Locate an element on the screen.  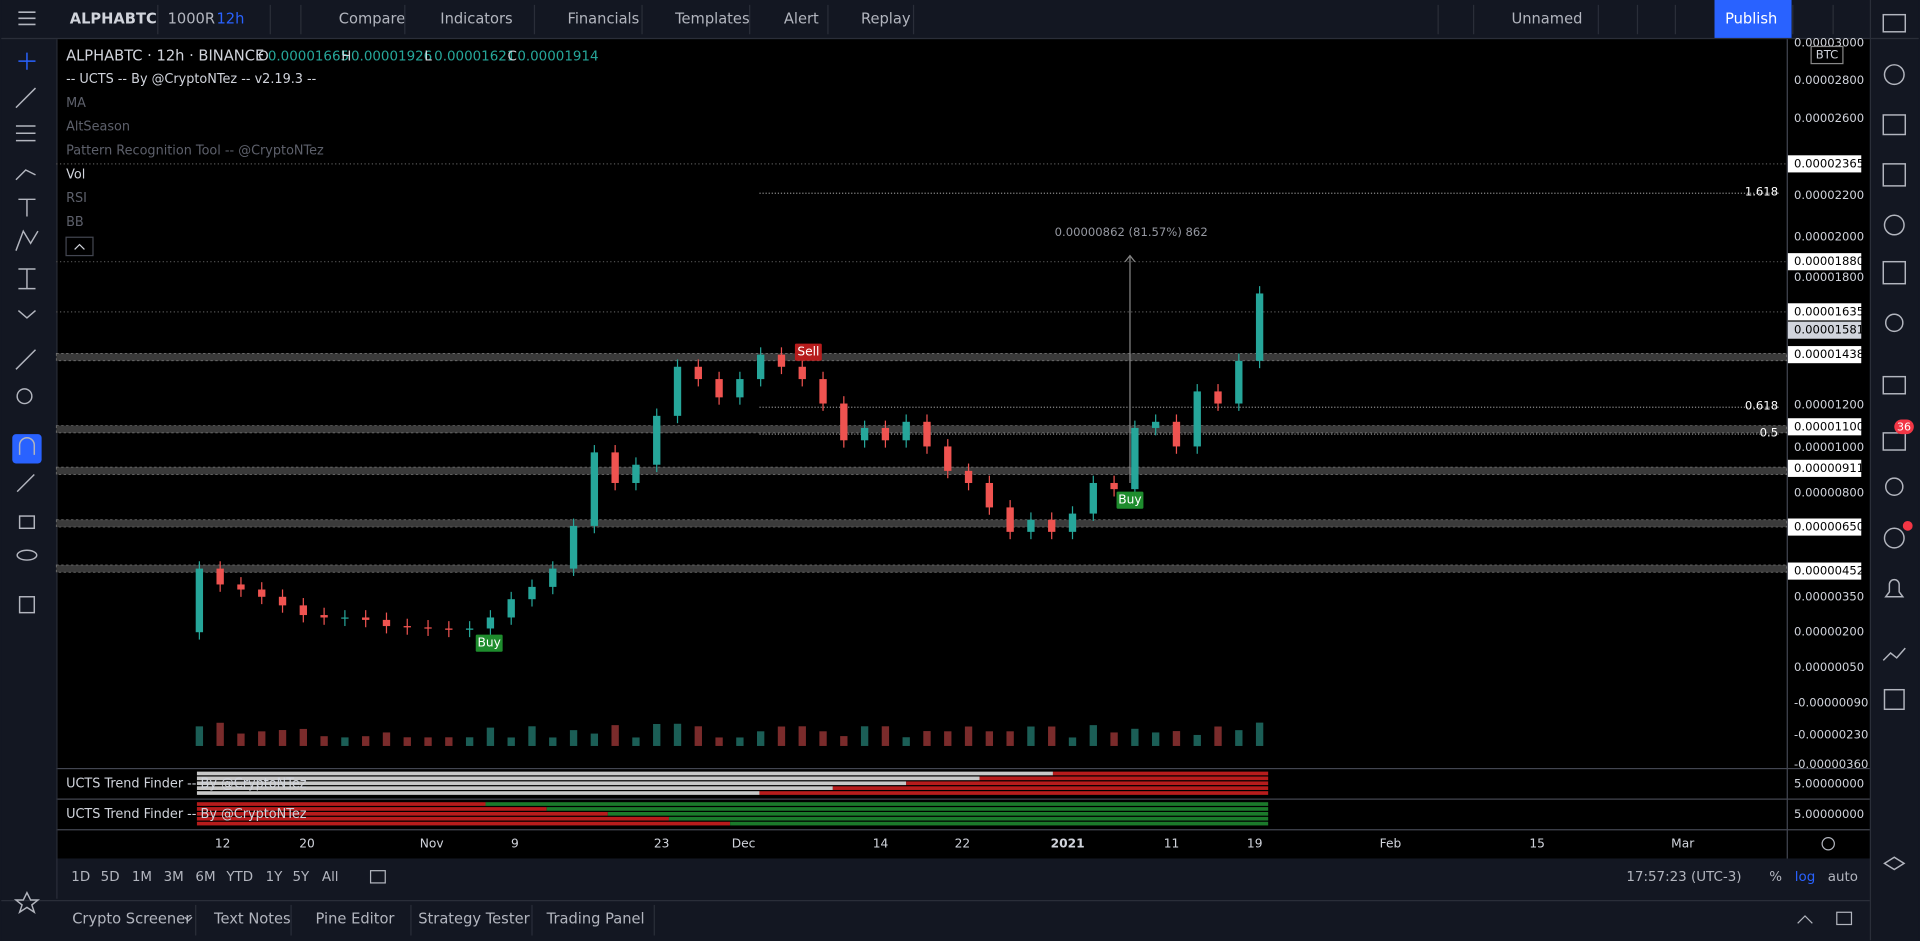
ohlc-label: C is located at coordinates (512, 56).